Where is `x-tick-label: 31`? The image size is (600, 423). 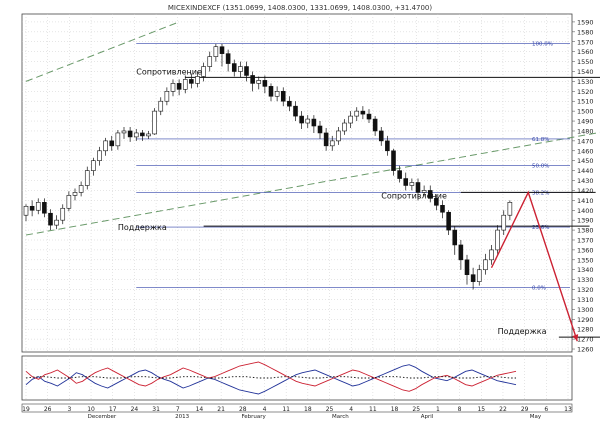
x-tick-label: 31 is located at coordinates (156, 409).